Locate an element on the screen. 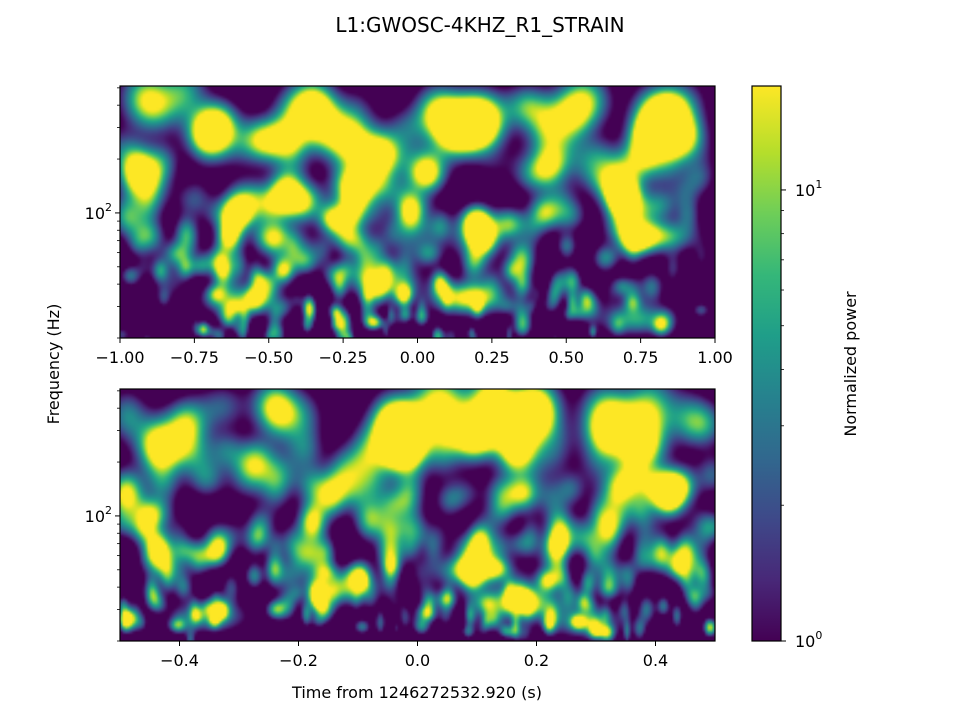 This screenshot has height=725, width=960. chart-title: L1:GWOSC-4KHZ_R1_STRAIN is located at coordinates (479, 25).